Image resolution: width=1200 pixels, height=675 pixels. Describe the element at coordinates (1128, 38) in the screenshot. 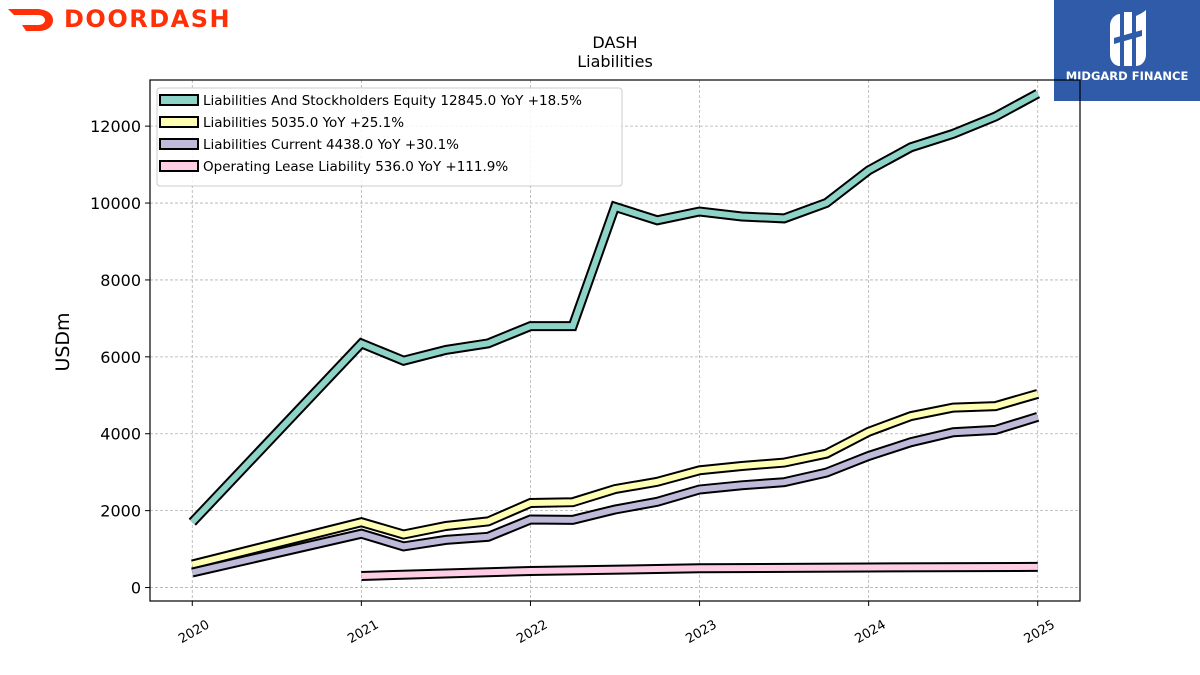

I see `midgard-mark-icon` at that location.